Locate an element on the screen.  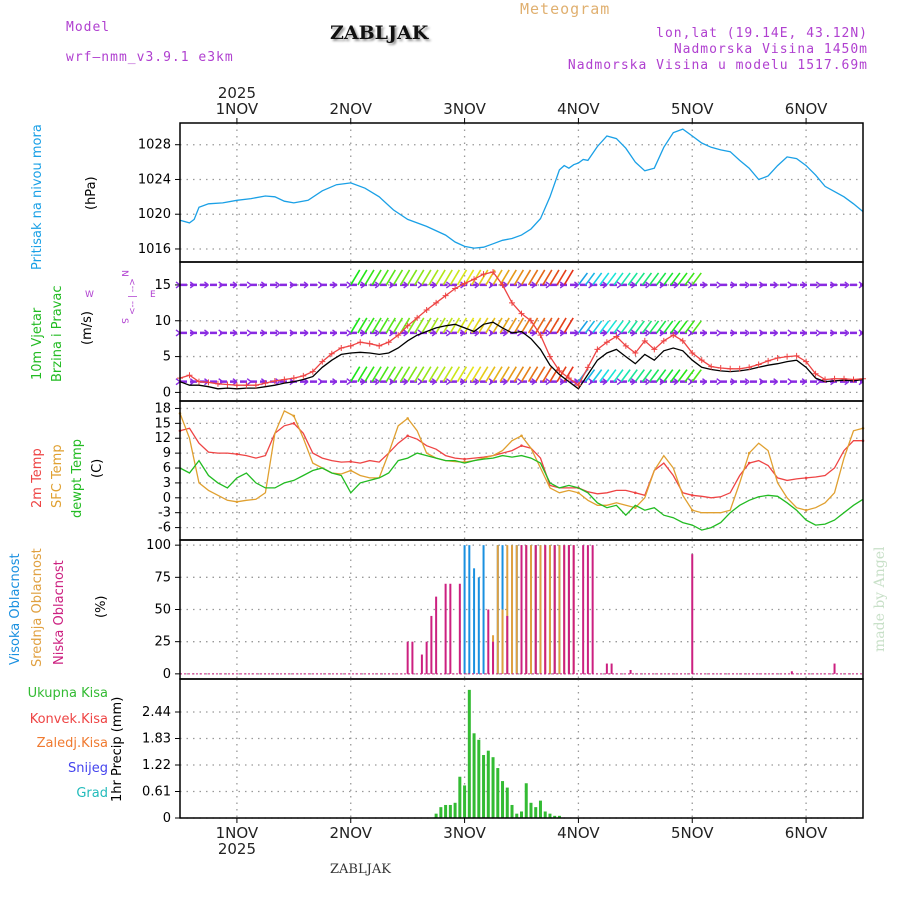
day-label-bottom: 4NOV is located at coordinates (578, 833).